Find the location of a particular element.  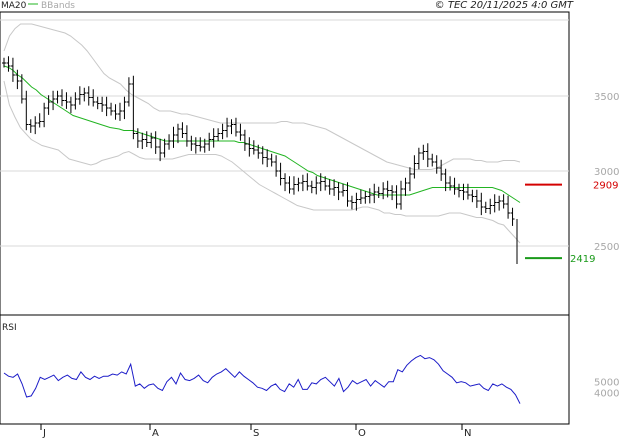

price-tick-label: 3000 is located at coordinates (606, 172).